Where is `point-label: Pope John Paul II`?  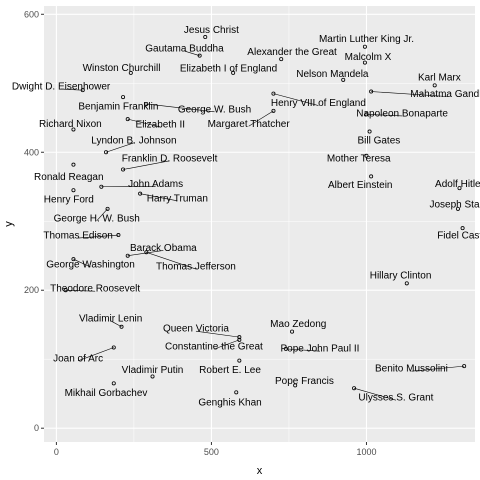
point-label: Pope John Paul II is located at coordinates (319, 349).